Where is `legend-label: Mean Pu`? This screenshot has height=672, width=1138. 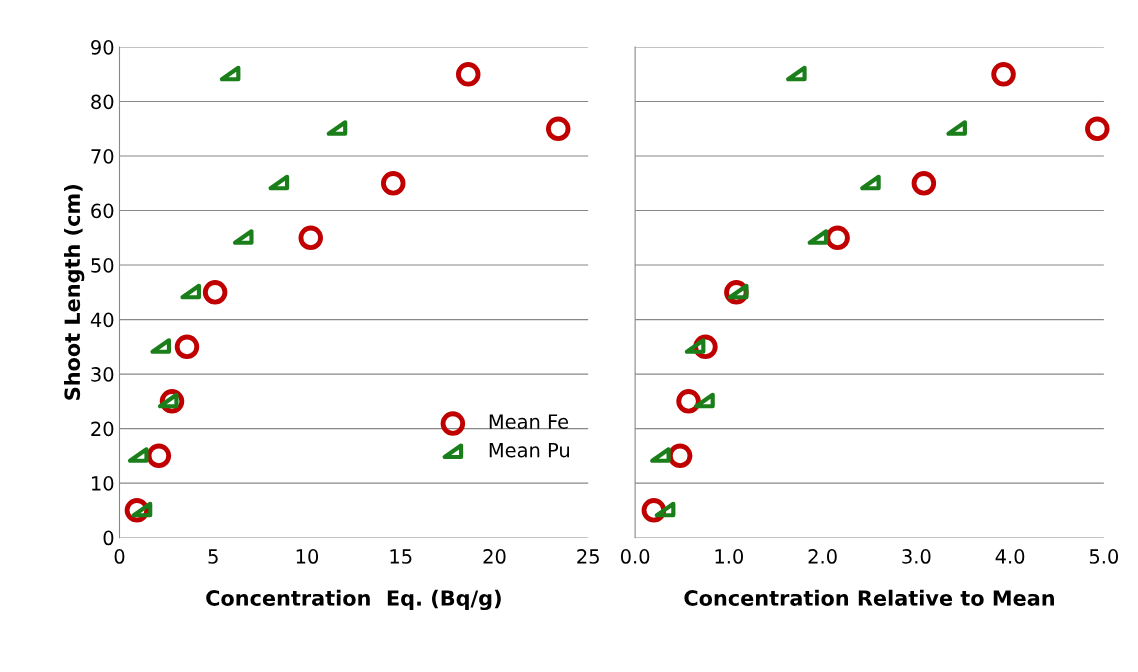 legend-label: Mean Pu is located at coordinates (529, 450).